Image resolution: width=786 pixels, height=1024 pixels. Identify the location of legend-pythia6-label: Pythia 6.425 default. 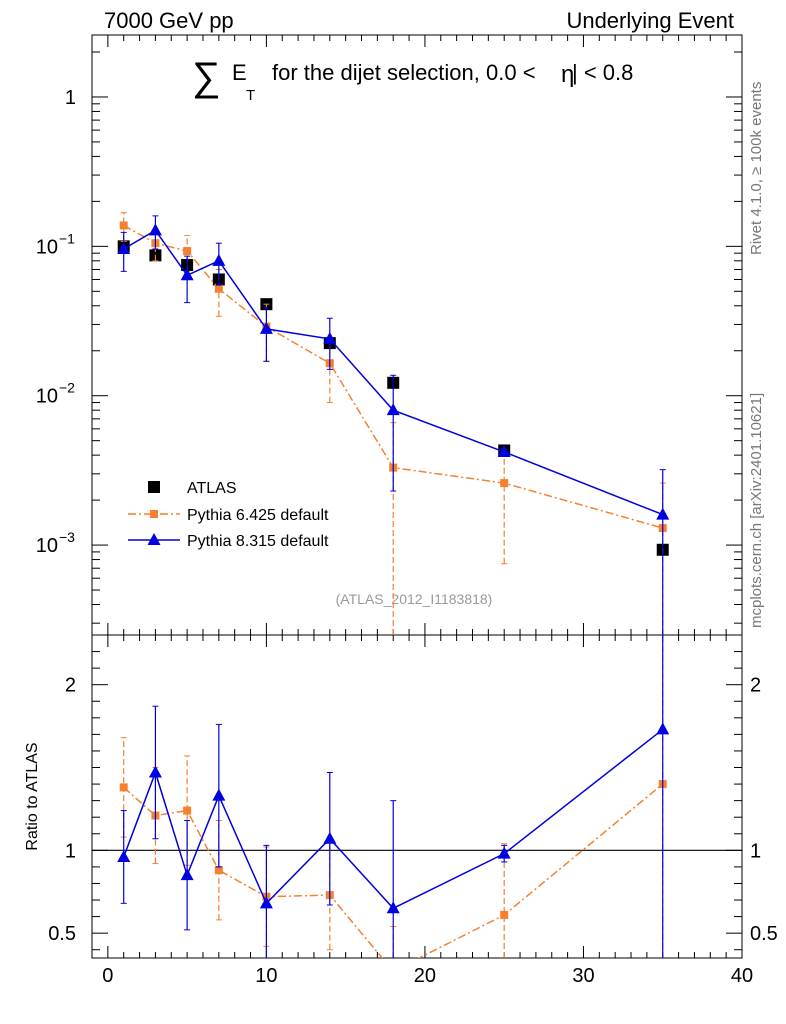
(258, 515).